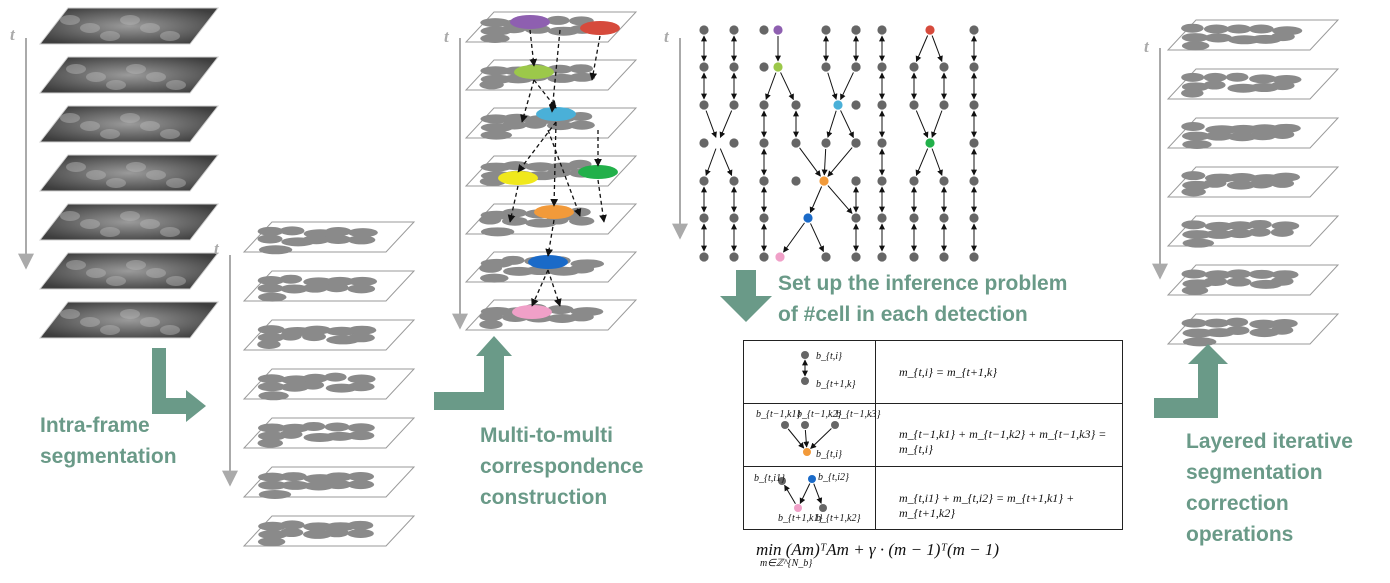 Image resolution: width=1390 pixels, height=583 pixels. Describe the element at coordinates (1240, 534) in the screenshot. I see `label-line: operations` at that location.